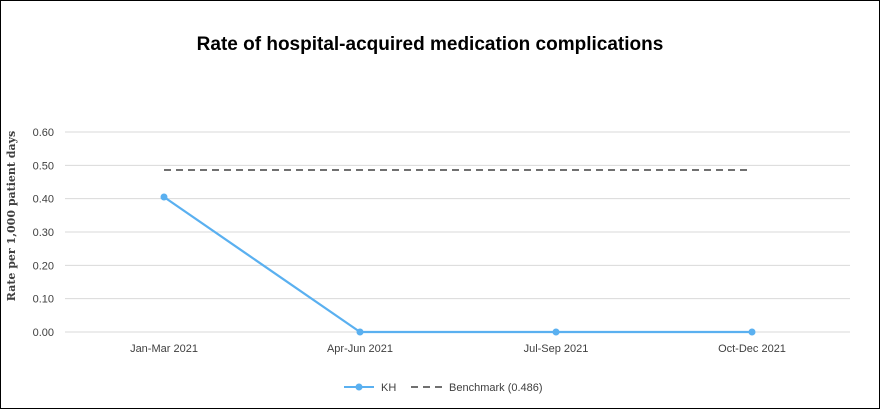  What do you see at coordinates (443, 388) in the screenshot?
I see `legend: KH Benchmark (0.486)` at bounding box center [443, 388].